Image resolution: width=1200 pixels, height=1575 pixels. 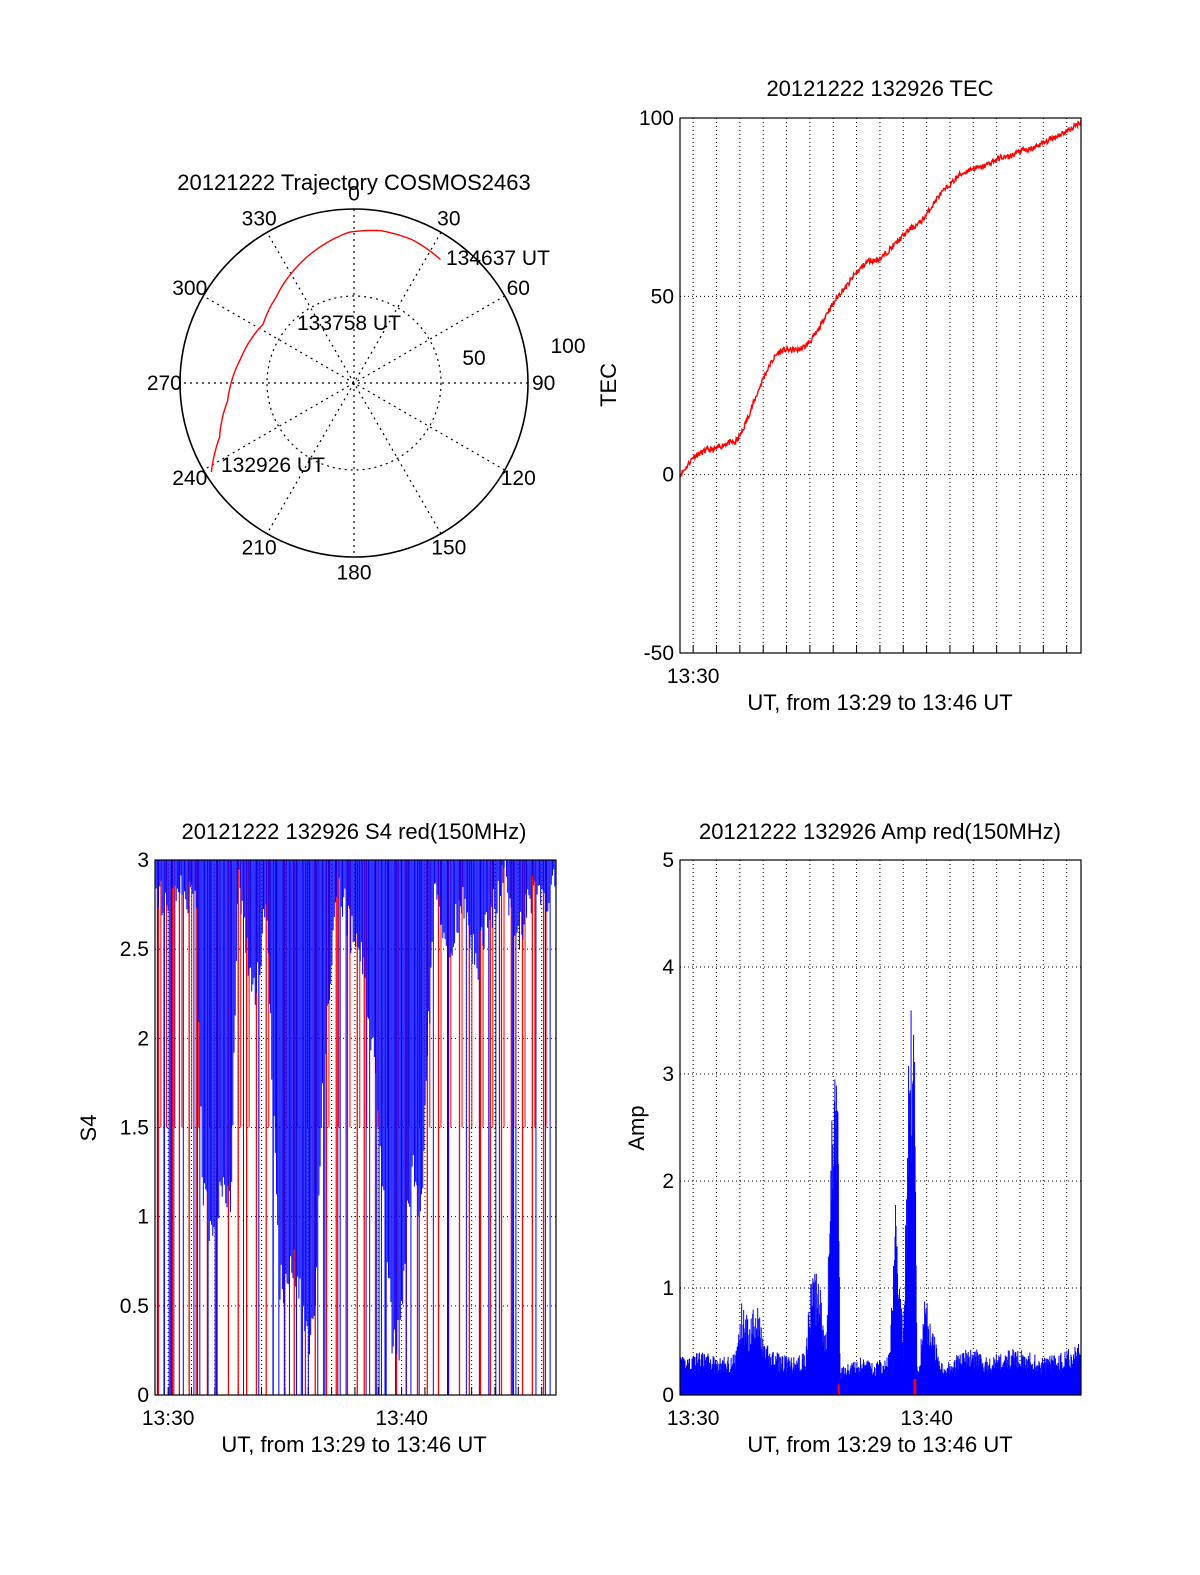 What do you see at coordinates (636, 1127) in the screenshot?
I see `amp-ylabel: Amp` at bounding box center [636, 1127].